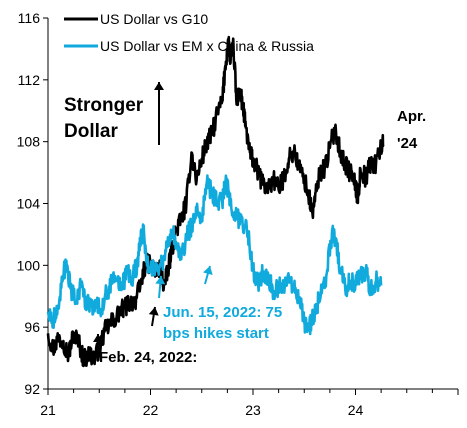 Image resolution: width=467 pixels, height=428 pixels. I want to click on annotation-stronger: Stronger, so click(104, 105).